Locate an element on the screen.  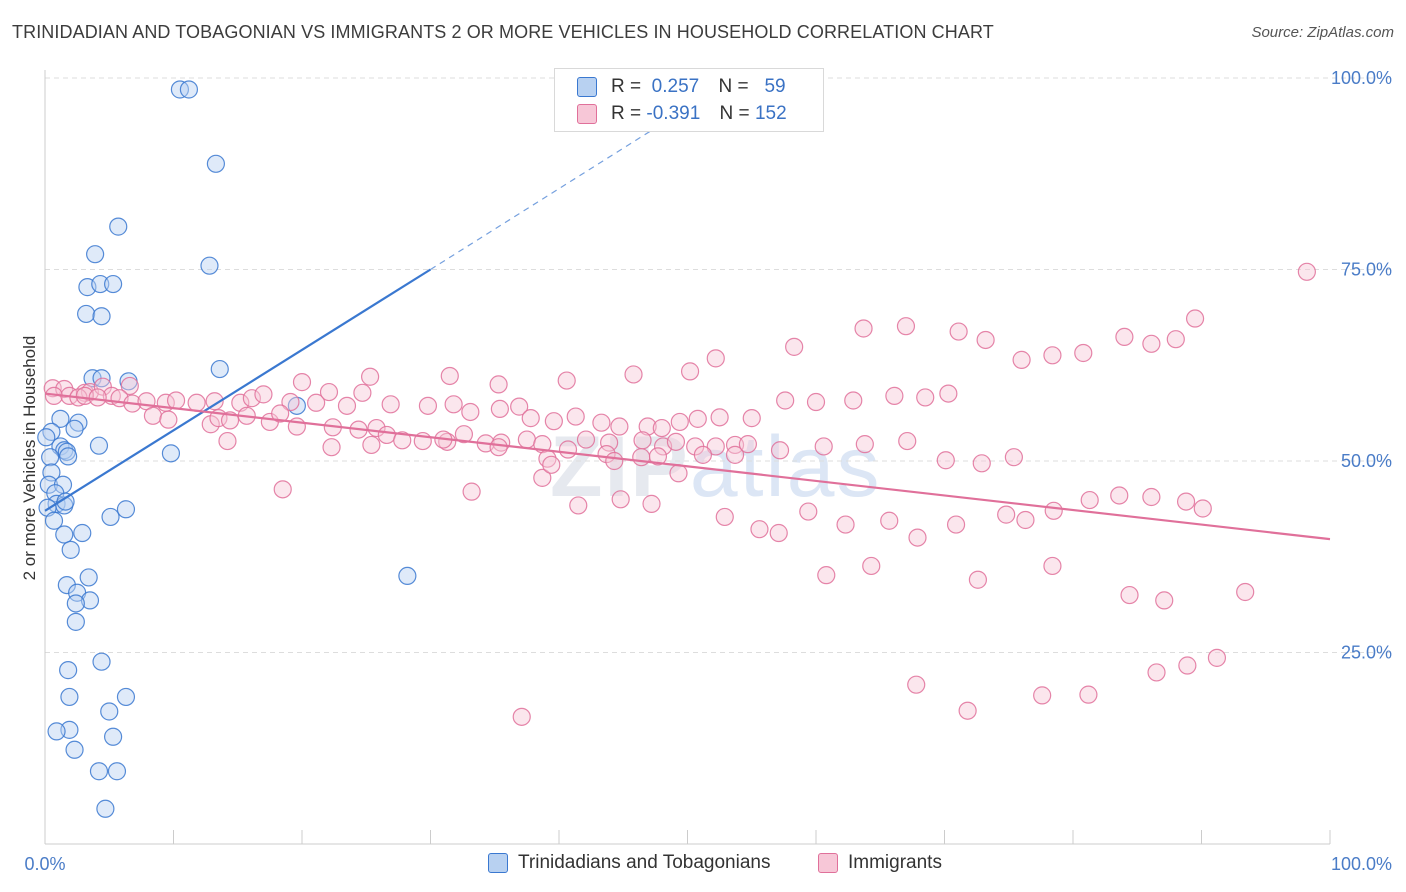
legend-label: Trinidadians and Tobagonians is located at coordinates (644, 862).